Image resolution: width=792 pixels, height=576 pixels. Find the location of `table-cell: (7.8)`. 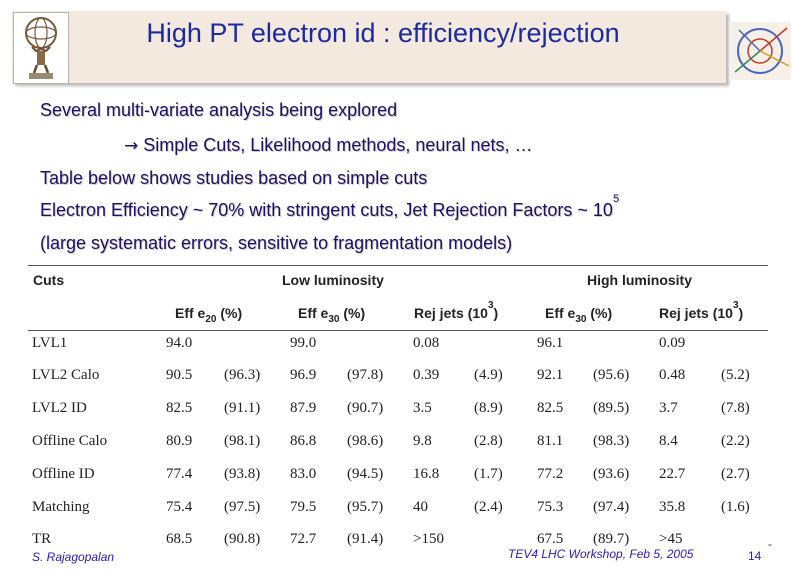

table-cell: (7.8) is located at coordinates (735, 408).